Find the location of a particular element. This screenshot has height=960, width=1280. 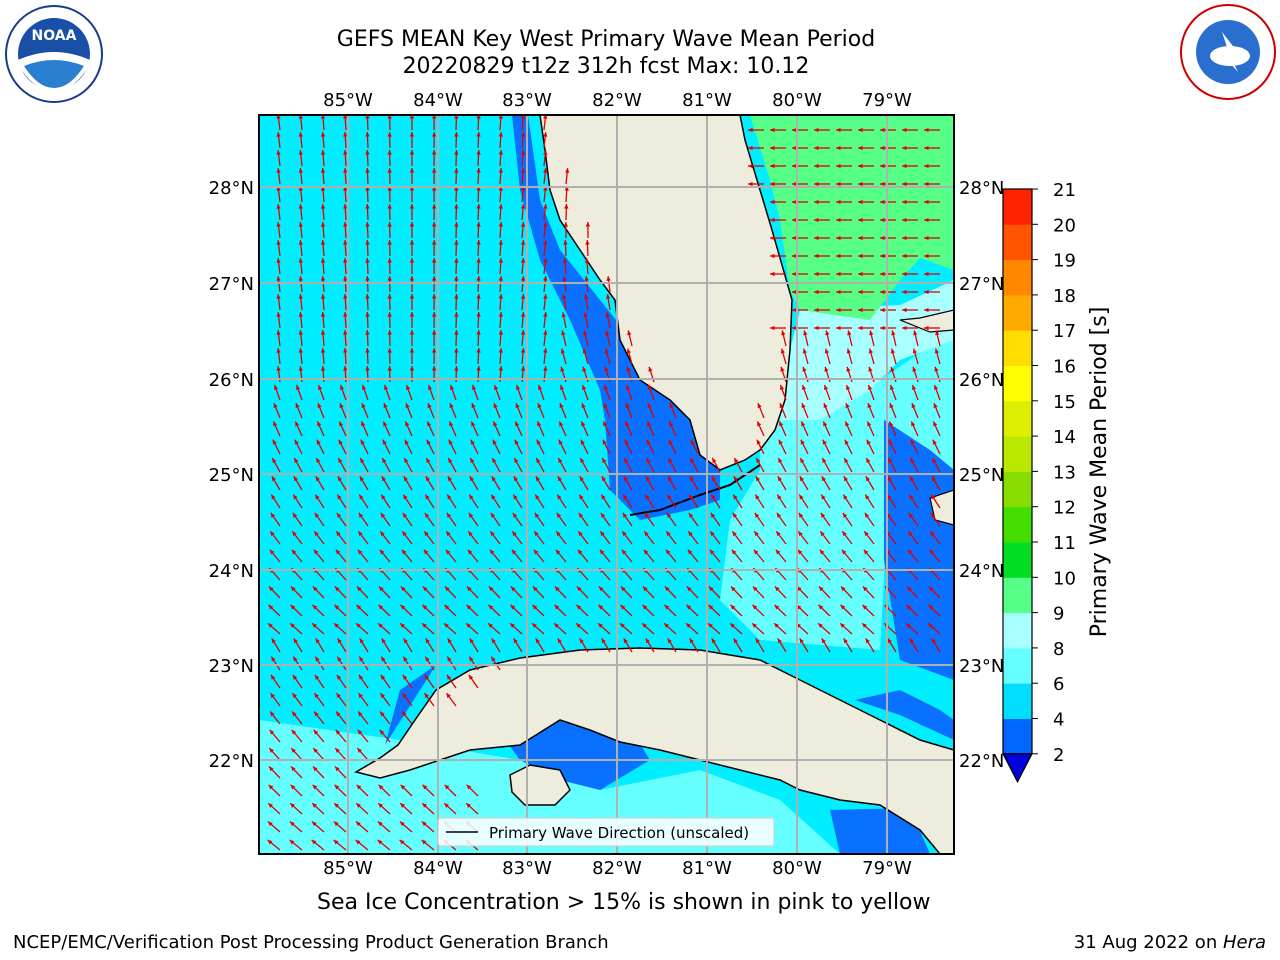

colorbar-tick-label: 6 is located at coordinates (1058, 684).